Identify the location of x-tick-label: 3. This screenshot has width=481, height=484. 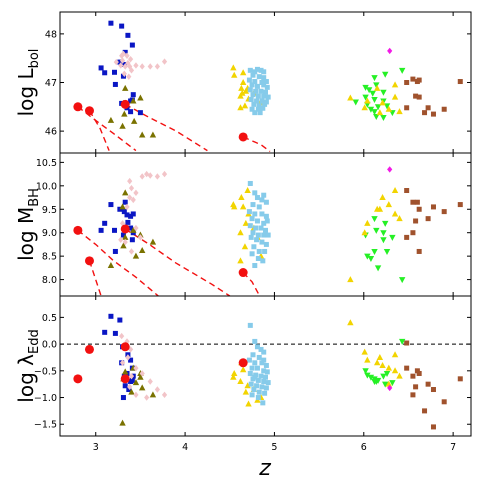
(96, 447).